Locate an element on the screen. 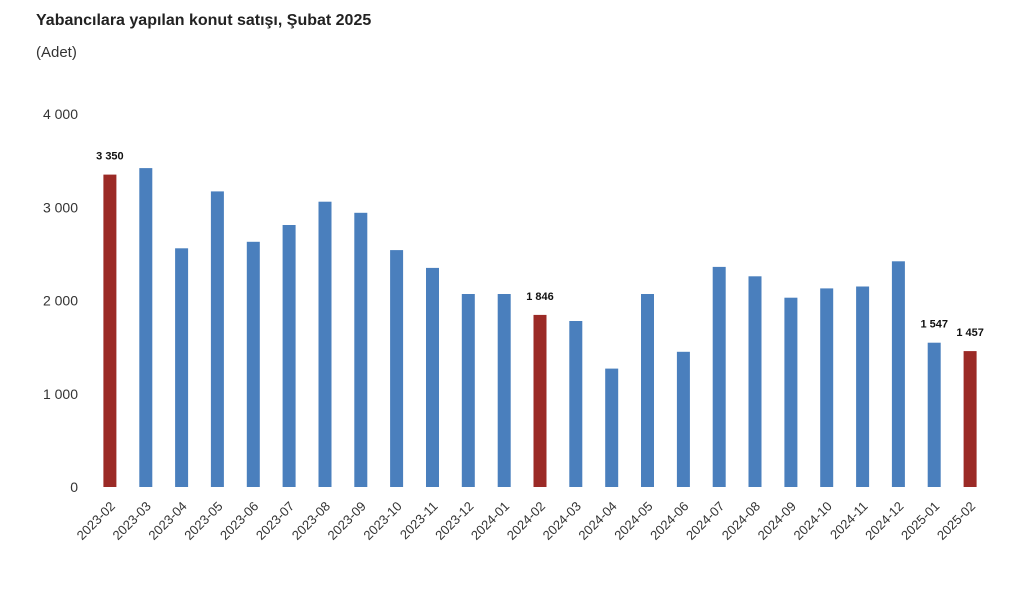 Image resolution: width=1024 pixels, height=594 pixels. x-tick-label: 2023-06 is located at coordinates (239, 521).